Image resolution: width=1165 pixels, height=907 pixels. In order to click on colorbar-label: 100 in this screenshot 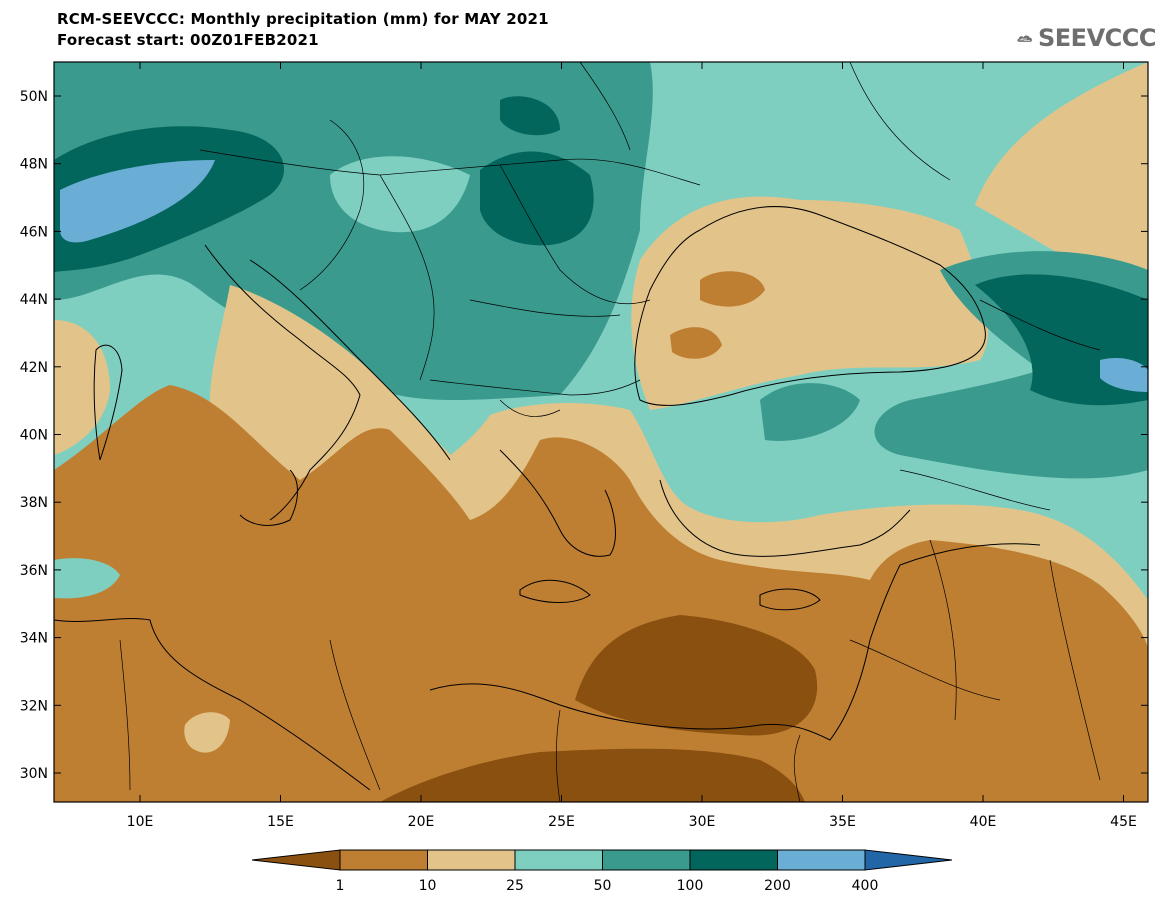, I will do `click(690, 886)`.